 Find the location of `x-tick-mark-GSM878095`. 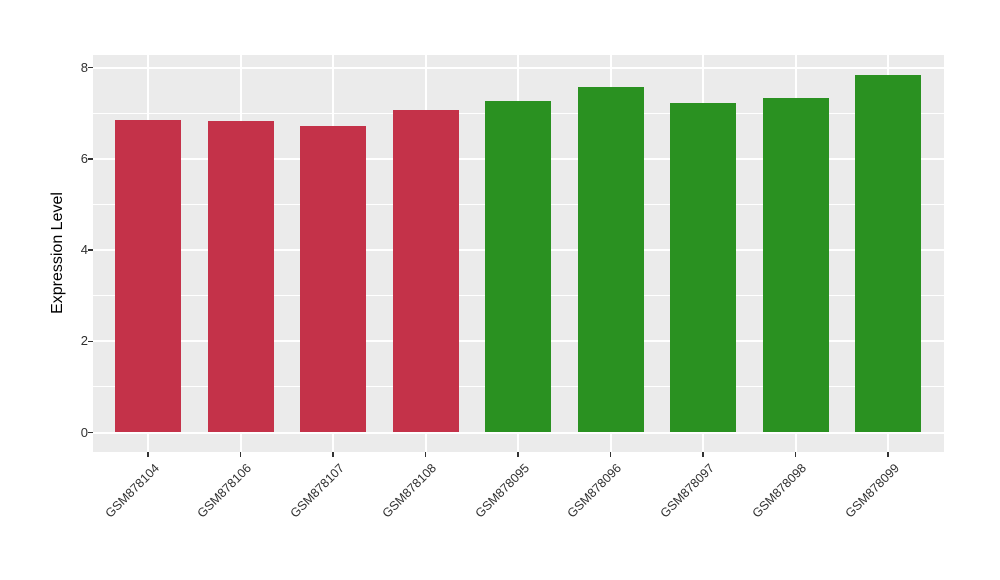

x-tick-mark-GSM878095 is located at coordinates (518, 454).